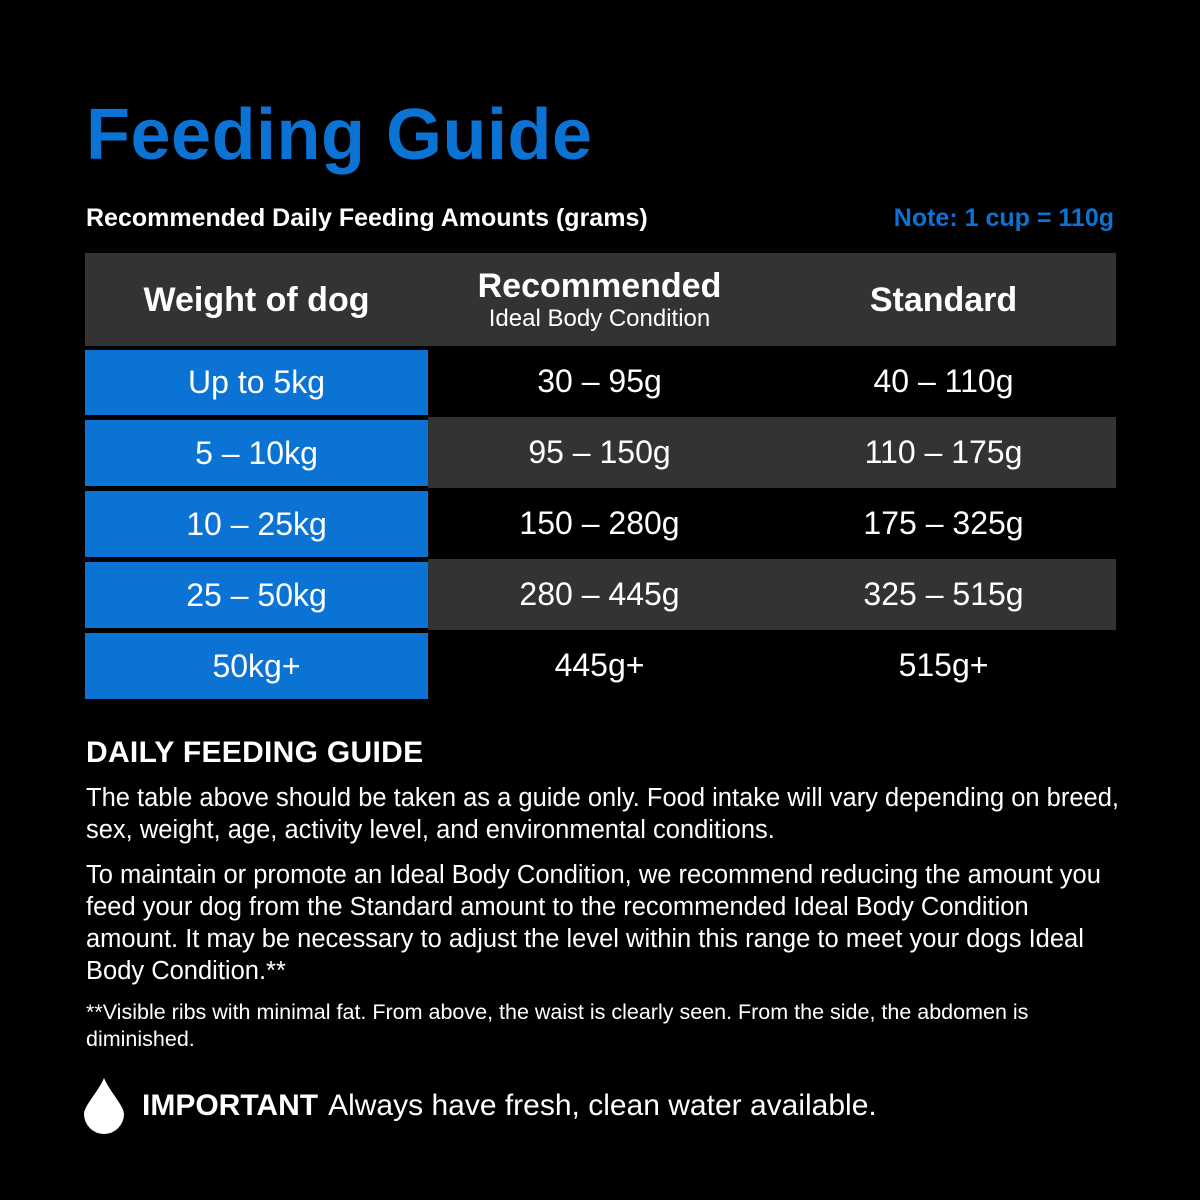  I want to click on standard-cell: 325 – 515g, so click(943, 594).